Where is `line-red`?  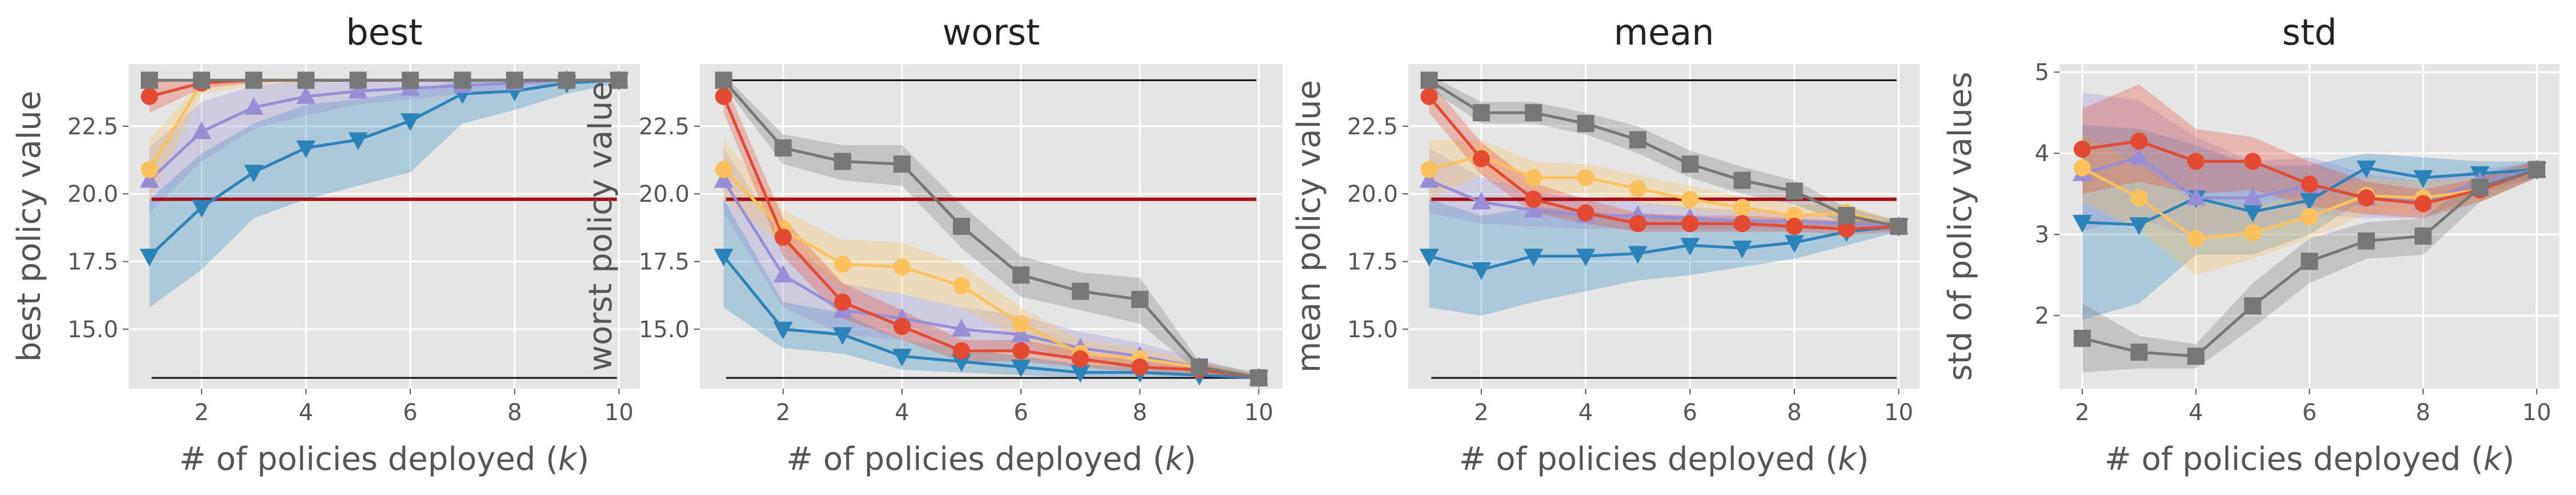 line-red is located at coordinates (990, 237).